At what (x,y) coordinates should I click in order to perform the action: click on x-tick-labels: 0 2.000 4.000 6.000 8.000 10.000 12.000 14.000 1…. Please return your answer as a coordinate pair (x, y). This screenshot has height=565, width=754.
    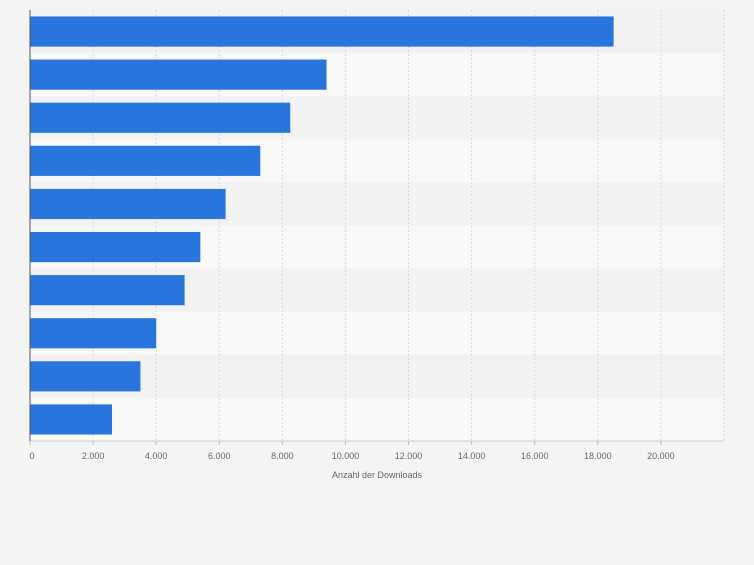
    Looking at the image, I should click on (352, 451).